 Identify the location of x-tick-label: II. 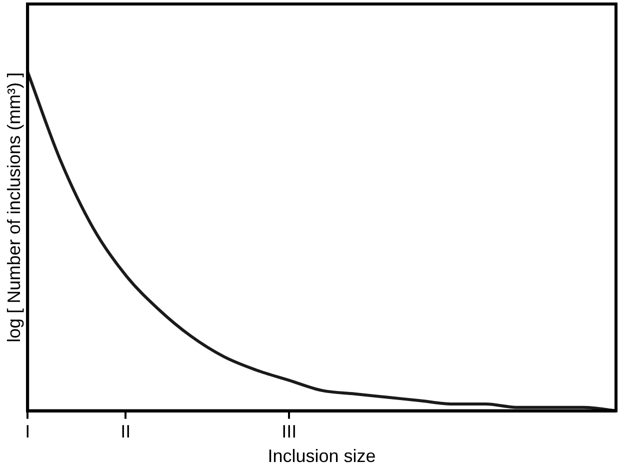
(125, 432).